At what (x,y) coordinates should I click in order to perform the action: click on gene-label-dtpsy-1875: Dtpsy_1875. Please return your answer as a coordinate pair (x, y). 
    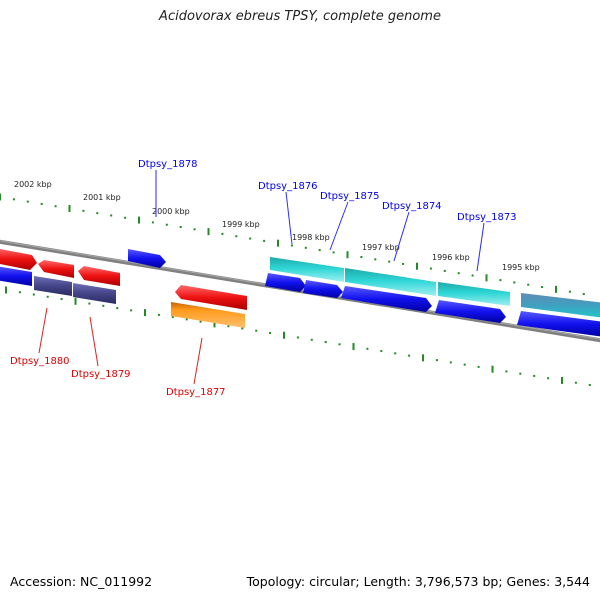
    Looking at the image, I should click on (350, 196).